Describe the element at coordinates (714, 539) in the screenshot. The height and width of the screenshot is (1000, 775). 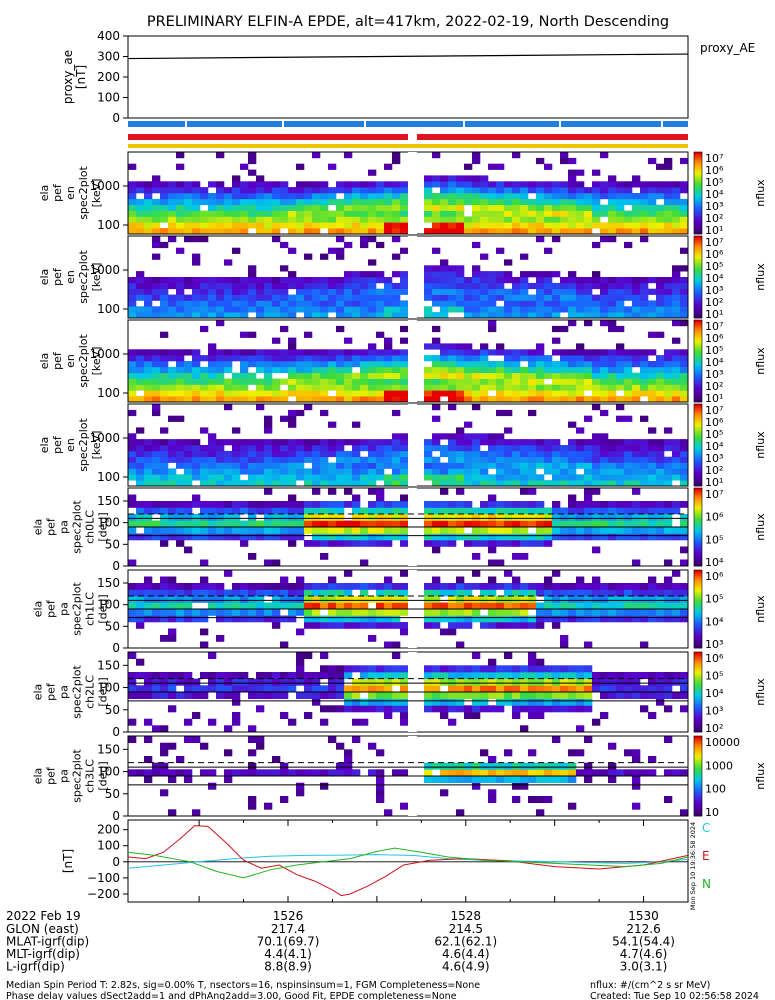
I see `colorbar-tick-label: 10⁵` at that location.